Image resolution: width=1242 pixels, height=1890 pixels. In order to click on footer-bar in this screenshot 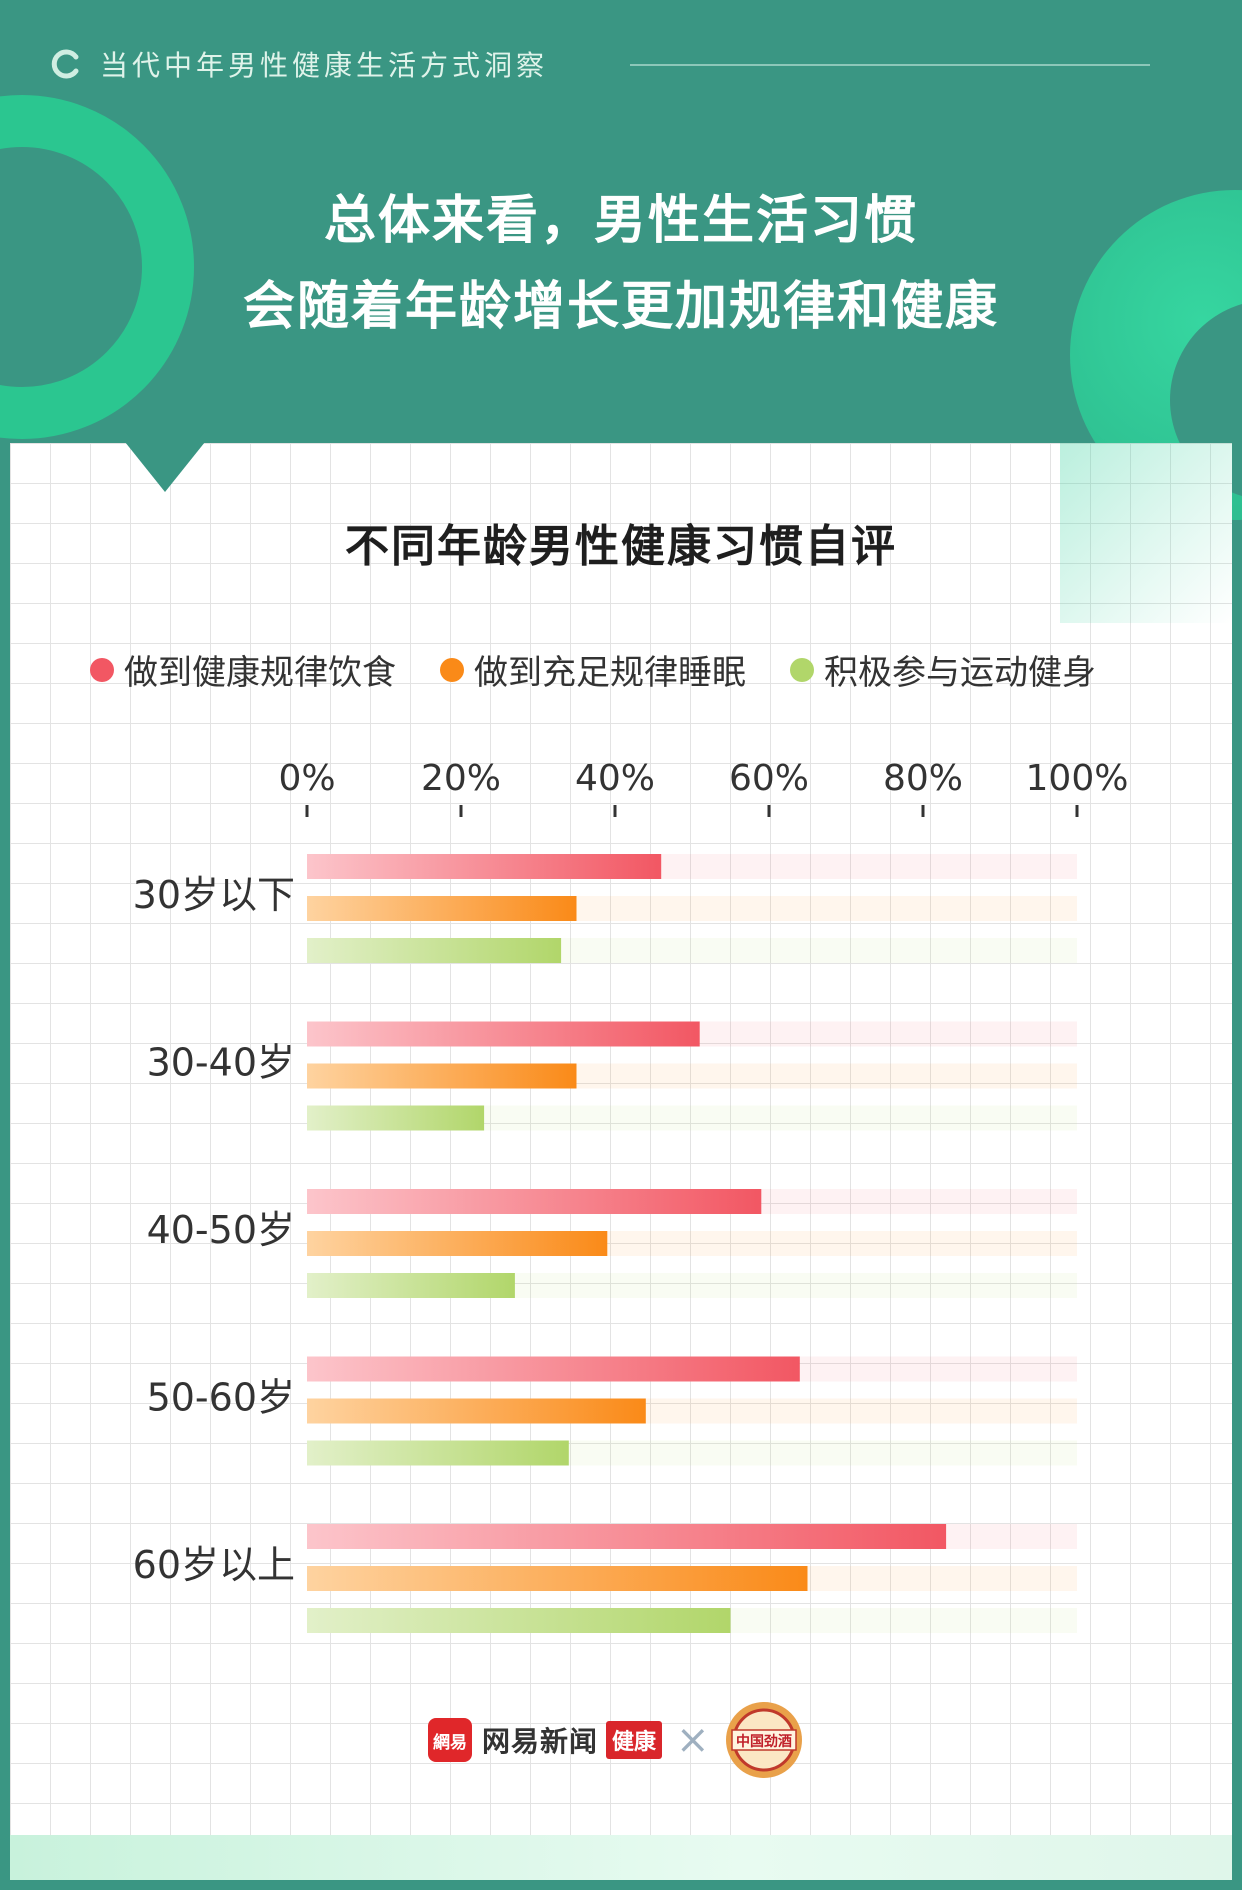, I will do `click(621, 1857)`.